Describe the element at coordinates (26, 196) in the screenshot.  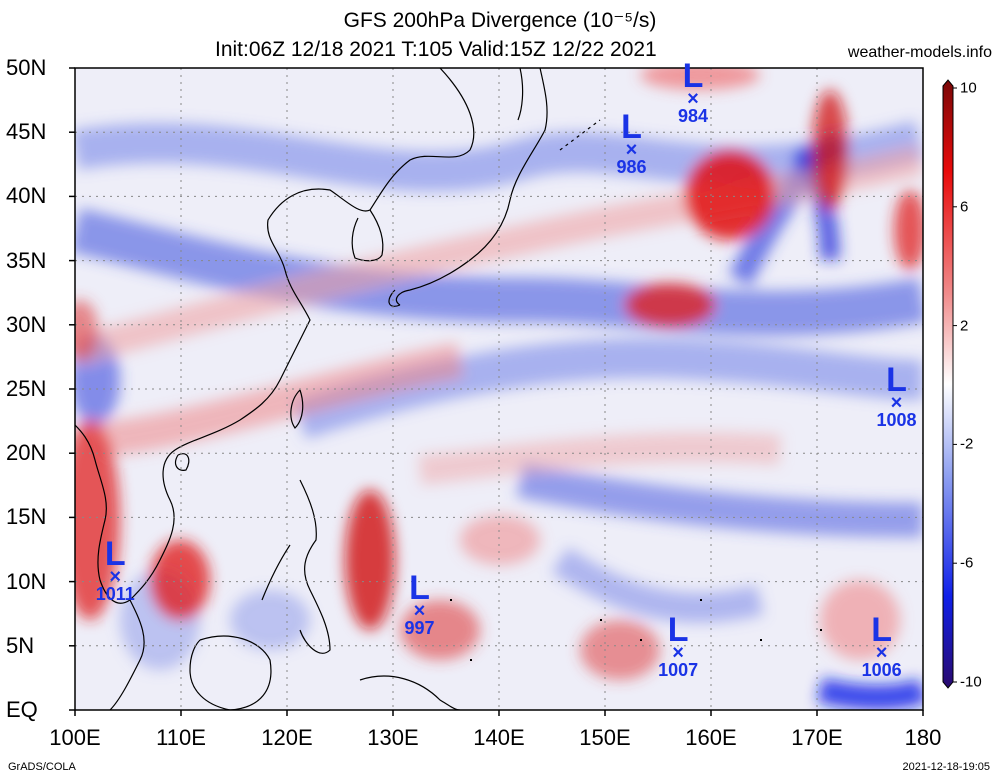
I see `lat-label: 40N` at that location.